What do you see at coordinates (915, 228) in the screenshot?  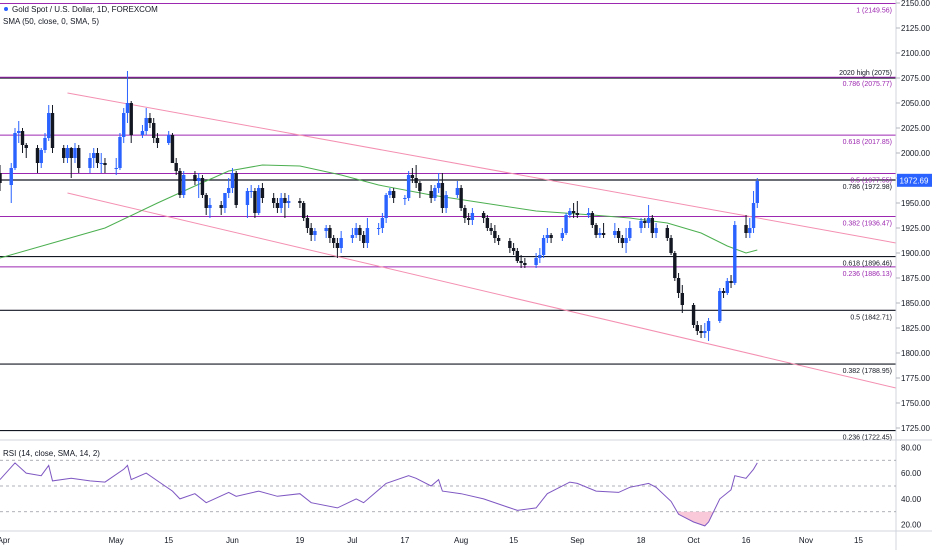 I see `price-tick-label: 1925.00` at bounding box center [915, 228].